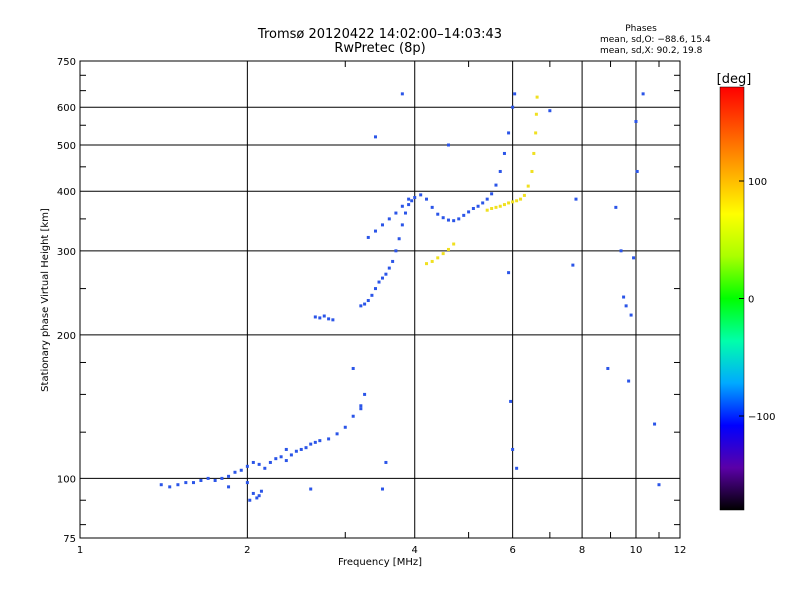 The height and width of the screenshot is (600, 800). What do you see at coordinates (655, 40) in the screenshot?
I see `stats-o-mode: mean, sd,O: −88.6, 15.4` at bounding box center [655, 40].